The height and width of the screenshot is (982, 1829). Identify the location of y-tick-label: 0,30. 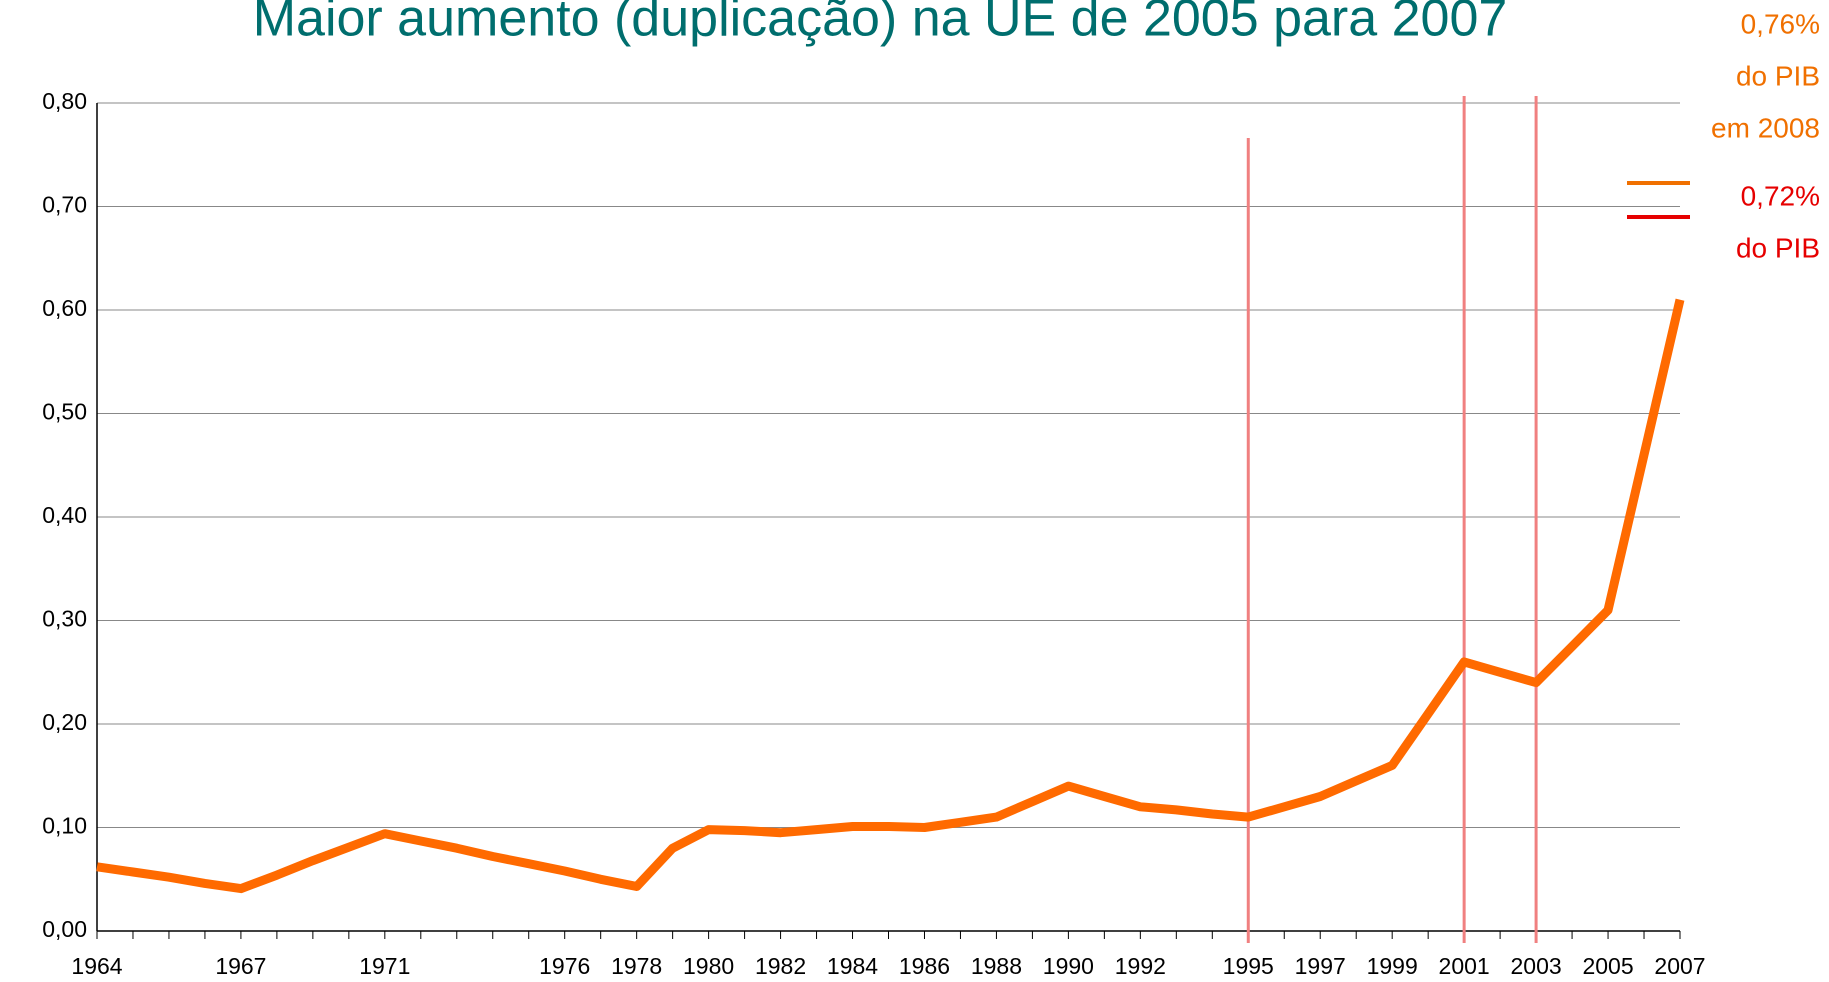
(64, 619).